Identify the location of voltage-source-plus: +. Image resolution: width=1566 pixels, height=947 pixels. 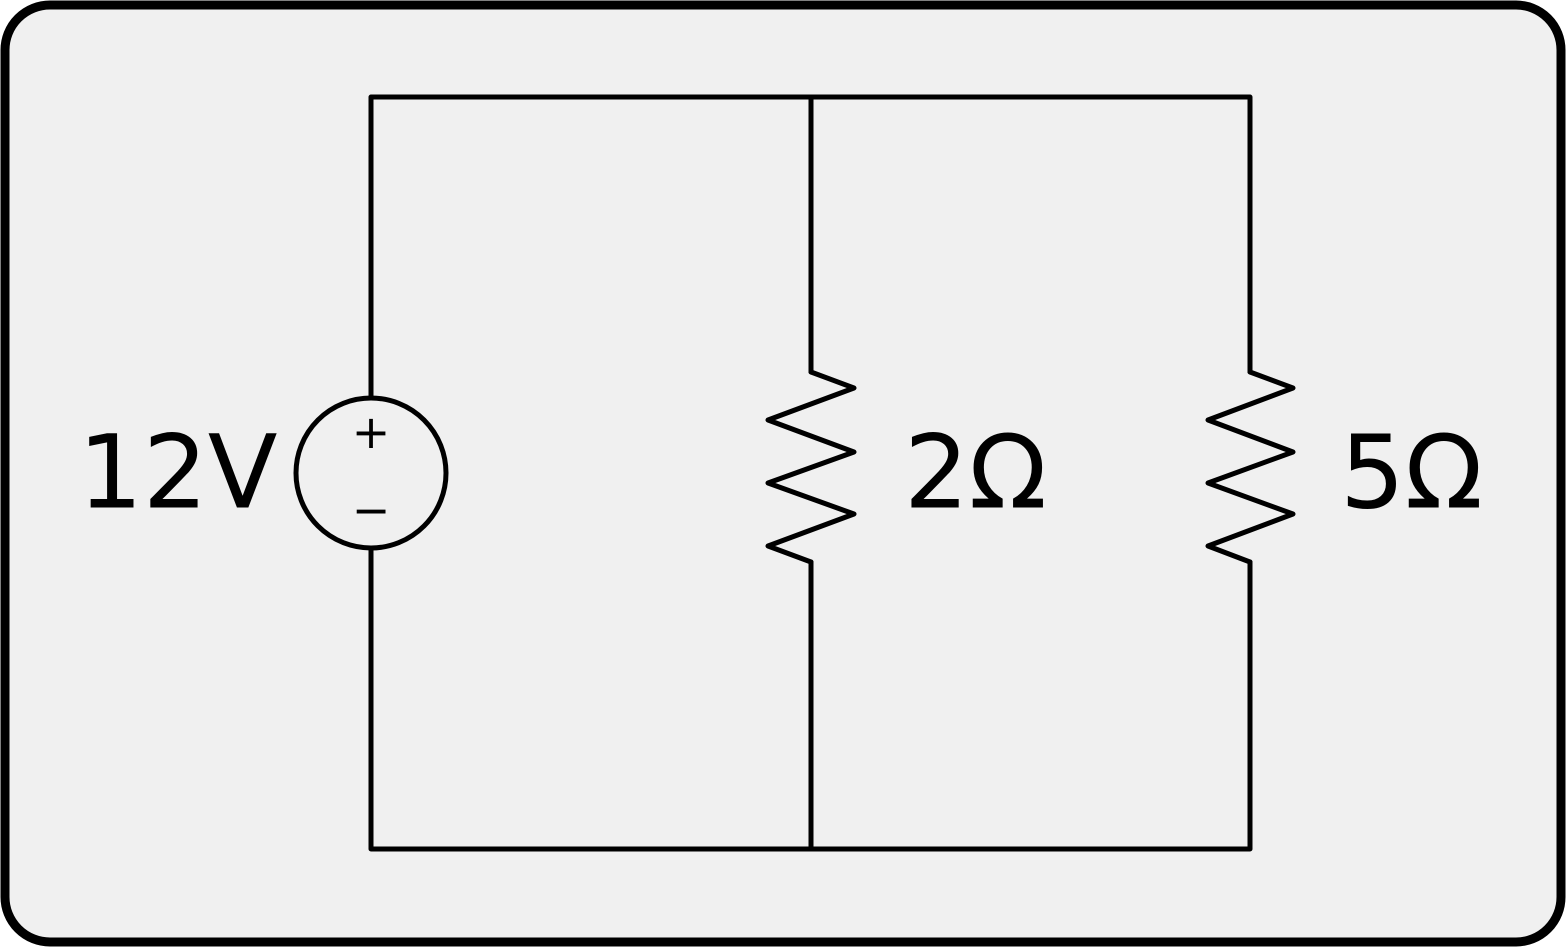
(371, 432).